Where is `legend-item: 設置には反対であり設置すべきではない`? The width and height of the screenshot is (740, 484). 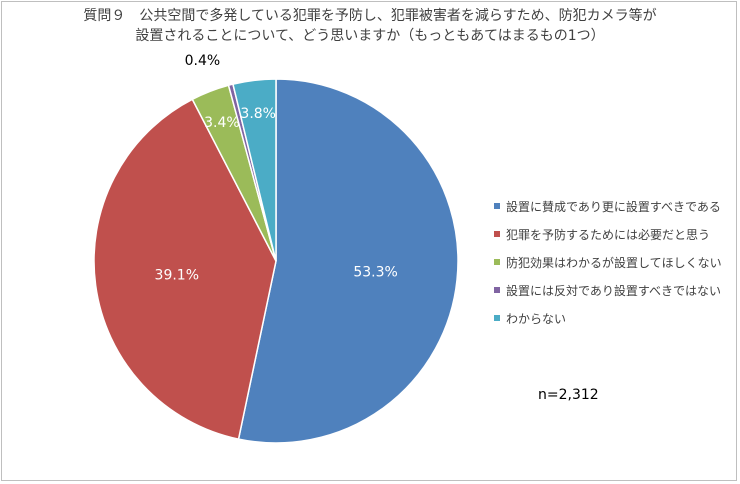 legend-item: 設置には反対であり設置すべきではない is located at coordinates (608, 290).